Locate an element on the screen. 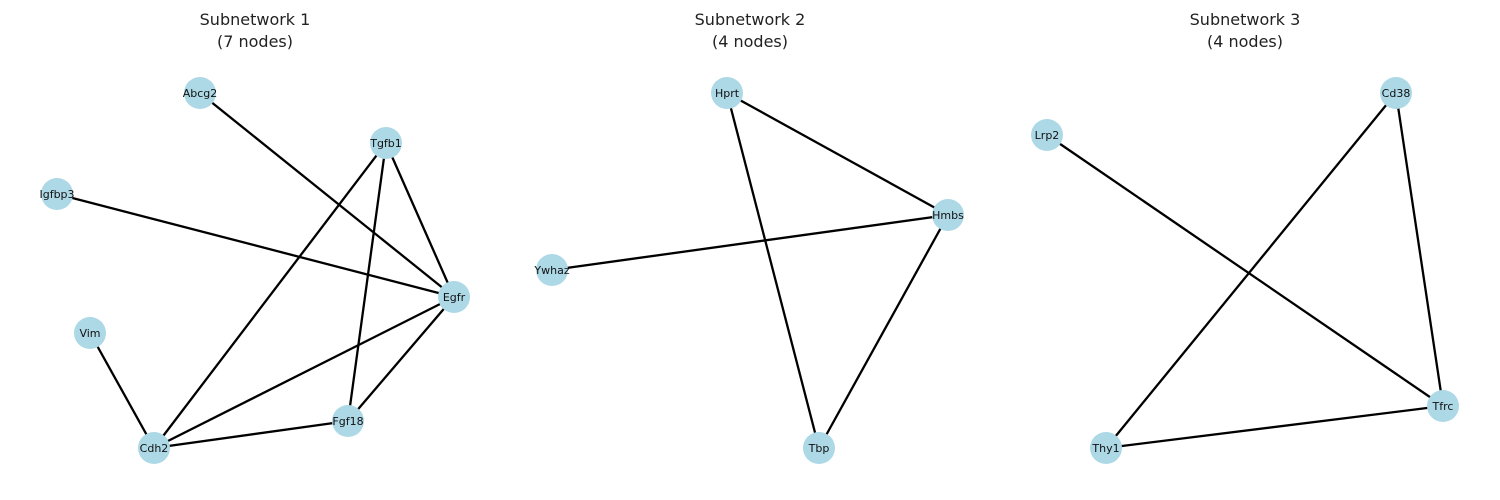 The image size is (1500, 500). node-label: Egfr is located at coordinates (454, 297).